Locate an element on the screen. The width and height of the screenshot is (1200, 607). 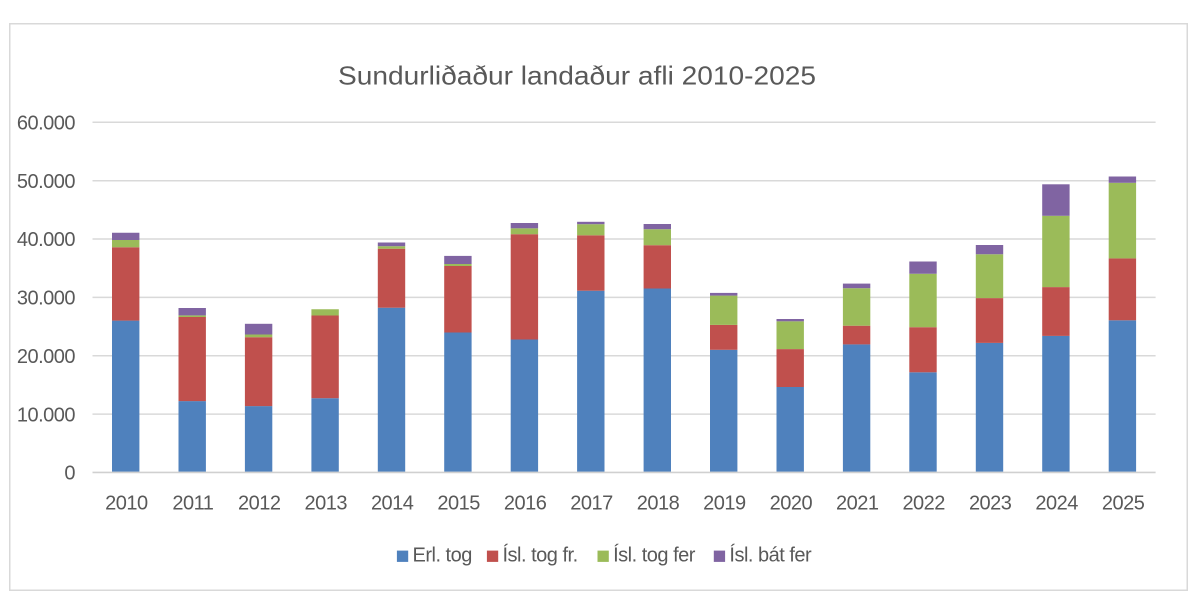
svg-text: 2010 is located at coordinates (126, 504).